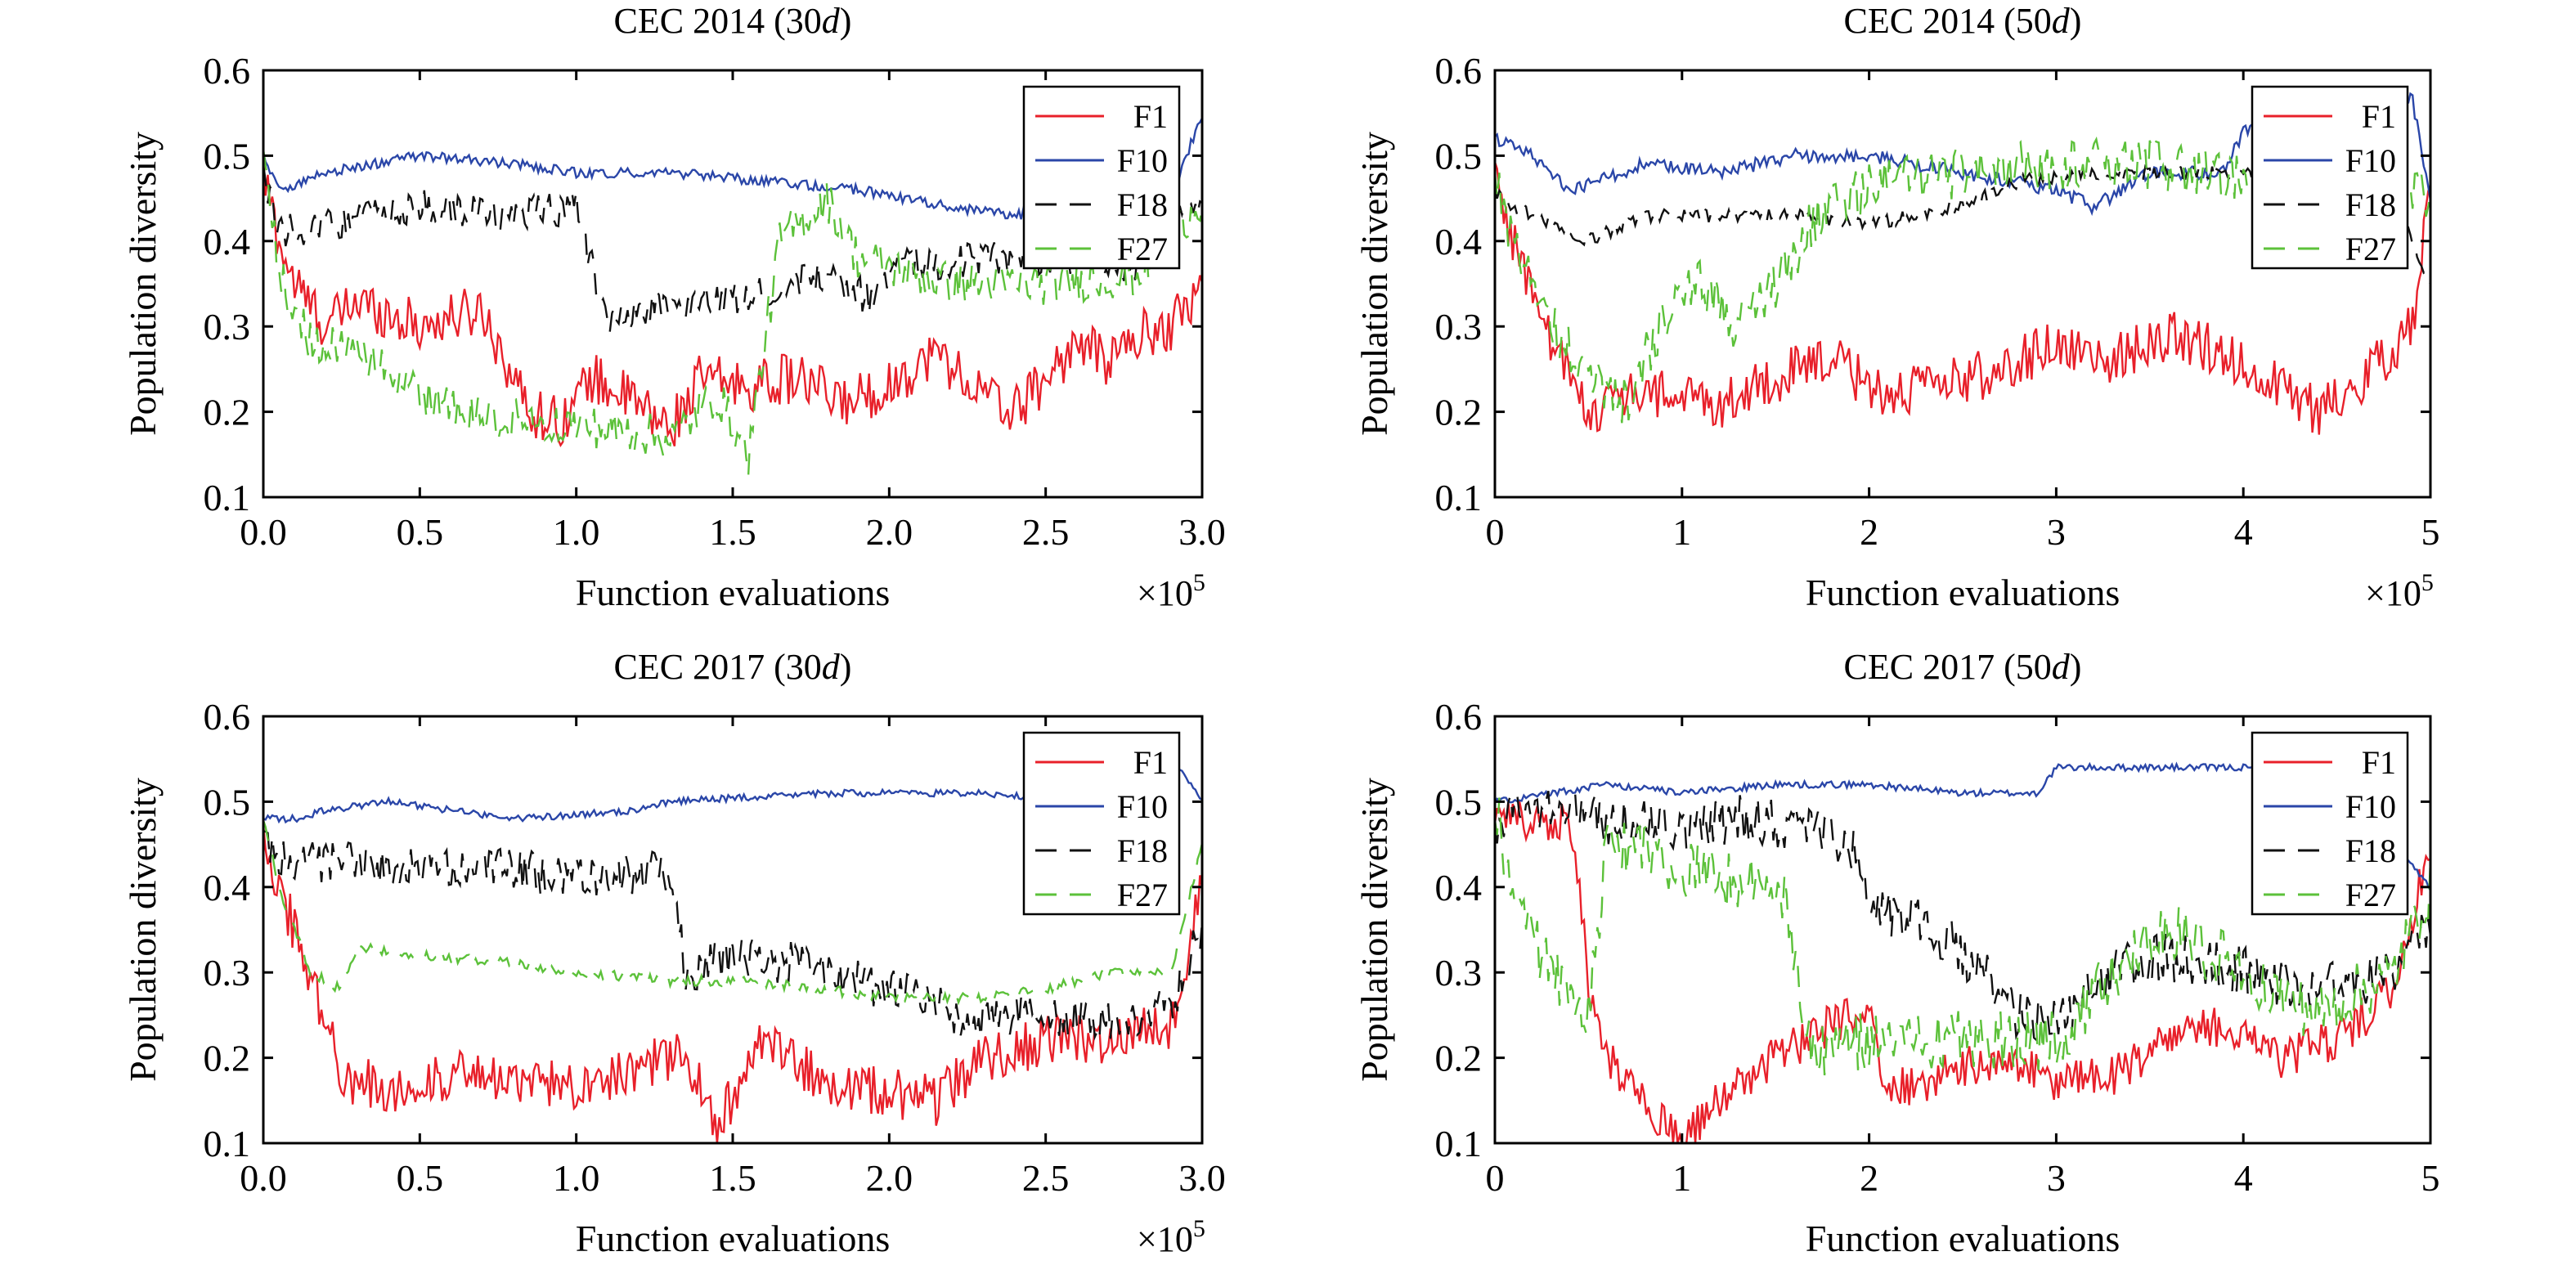 The width and height of the screenshot is (2576, 1274). I want to click on chart-title: CEC 2017 (50d), so click(1963, 667).